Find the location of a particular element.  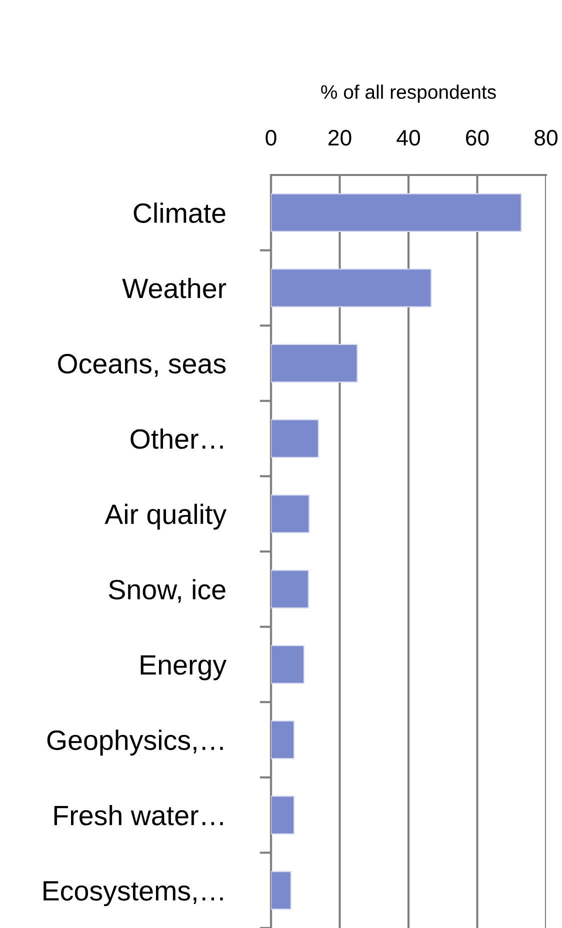

x-axis-title: % of all respondents is located at coordinates (408, 93).